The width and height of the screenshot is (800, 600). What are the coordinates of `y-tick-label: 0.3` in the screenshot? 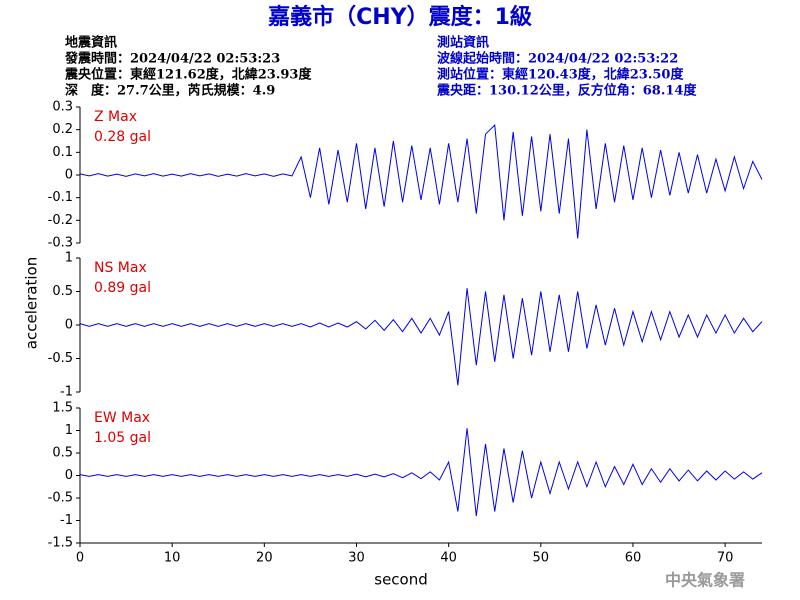 It's located at (62, 107).